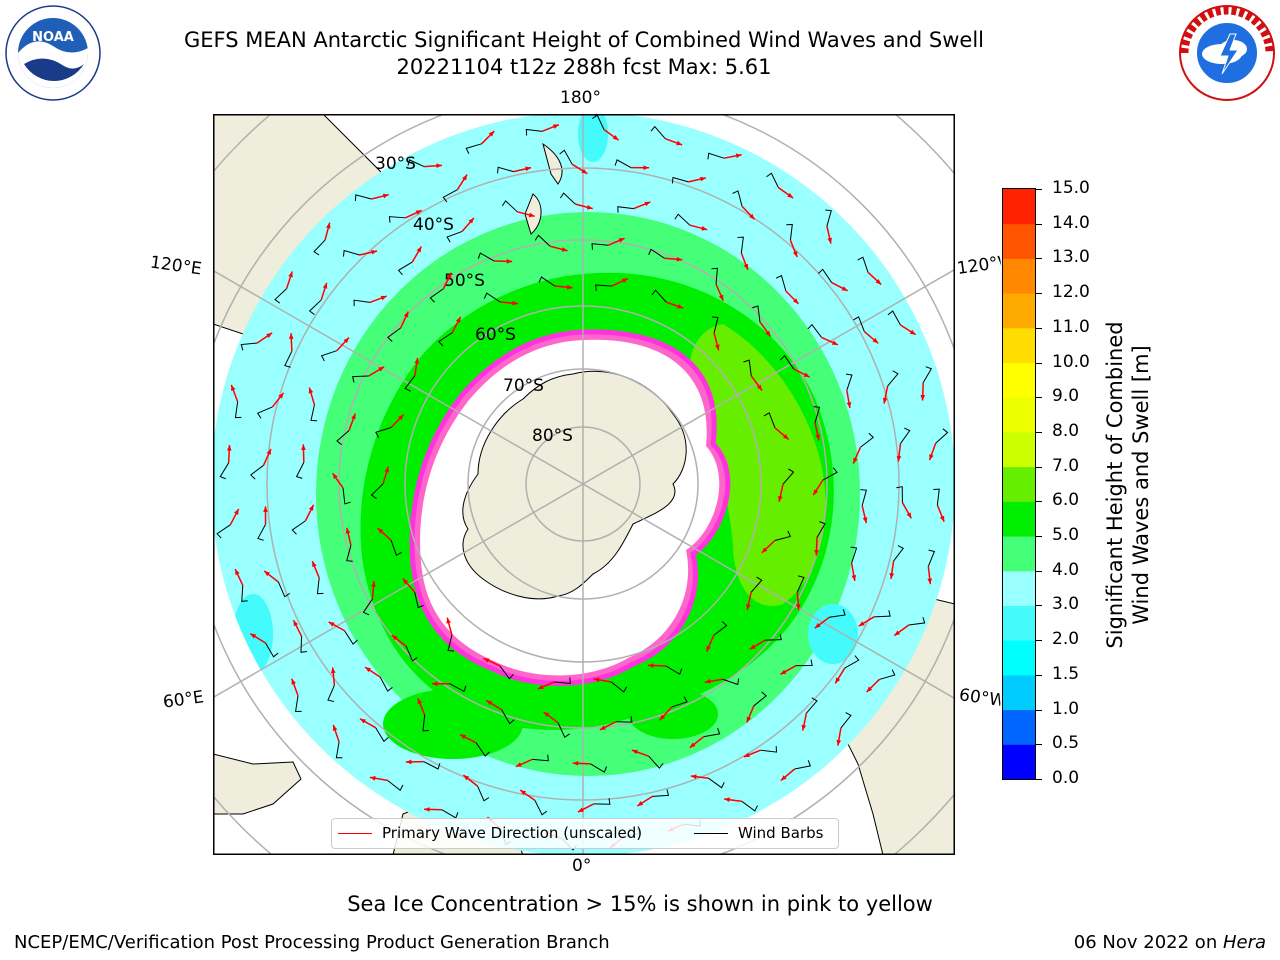 The image size is (1280, 960). Describe the element at coordinates (1066, 743) in the screenshot. I see `colorbar-tick-label: 0.5` at that location.